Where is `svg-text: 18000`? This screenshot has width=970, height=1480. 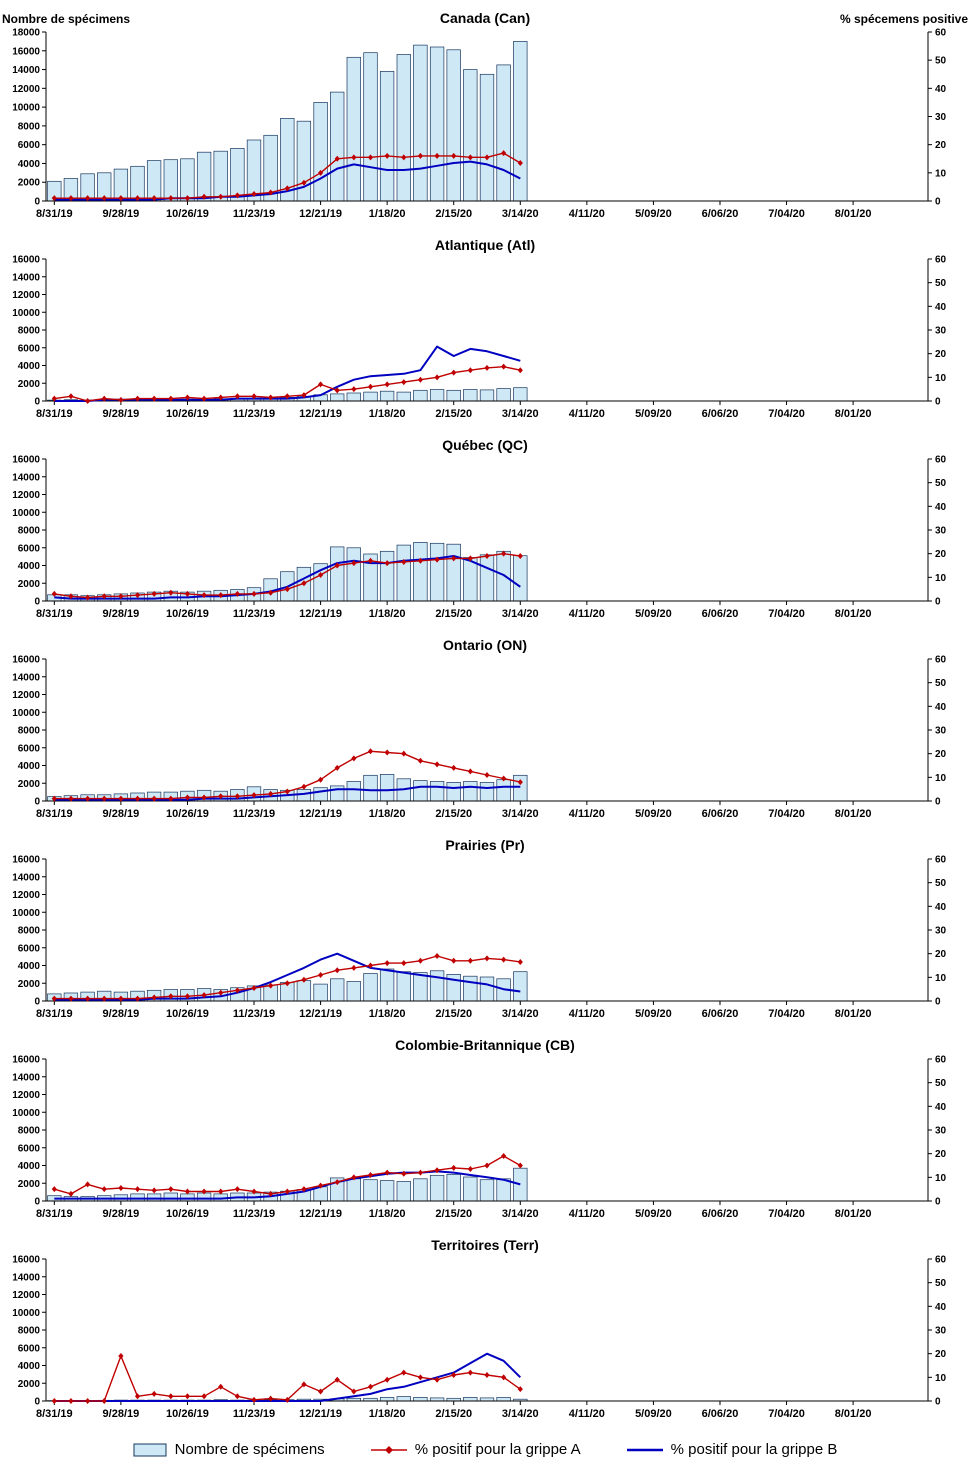
svg-text: 18000 is located at coordinates (26, 33).